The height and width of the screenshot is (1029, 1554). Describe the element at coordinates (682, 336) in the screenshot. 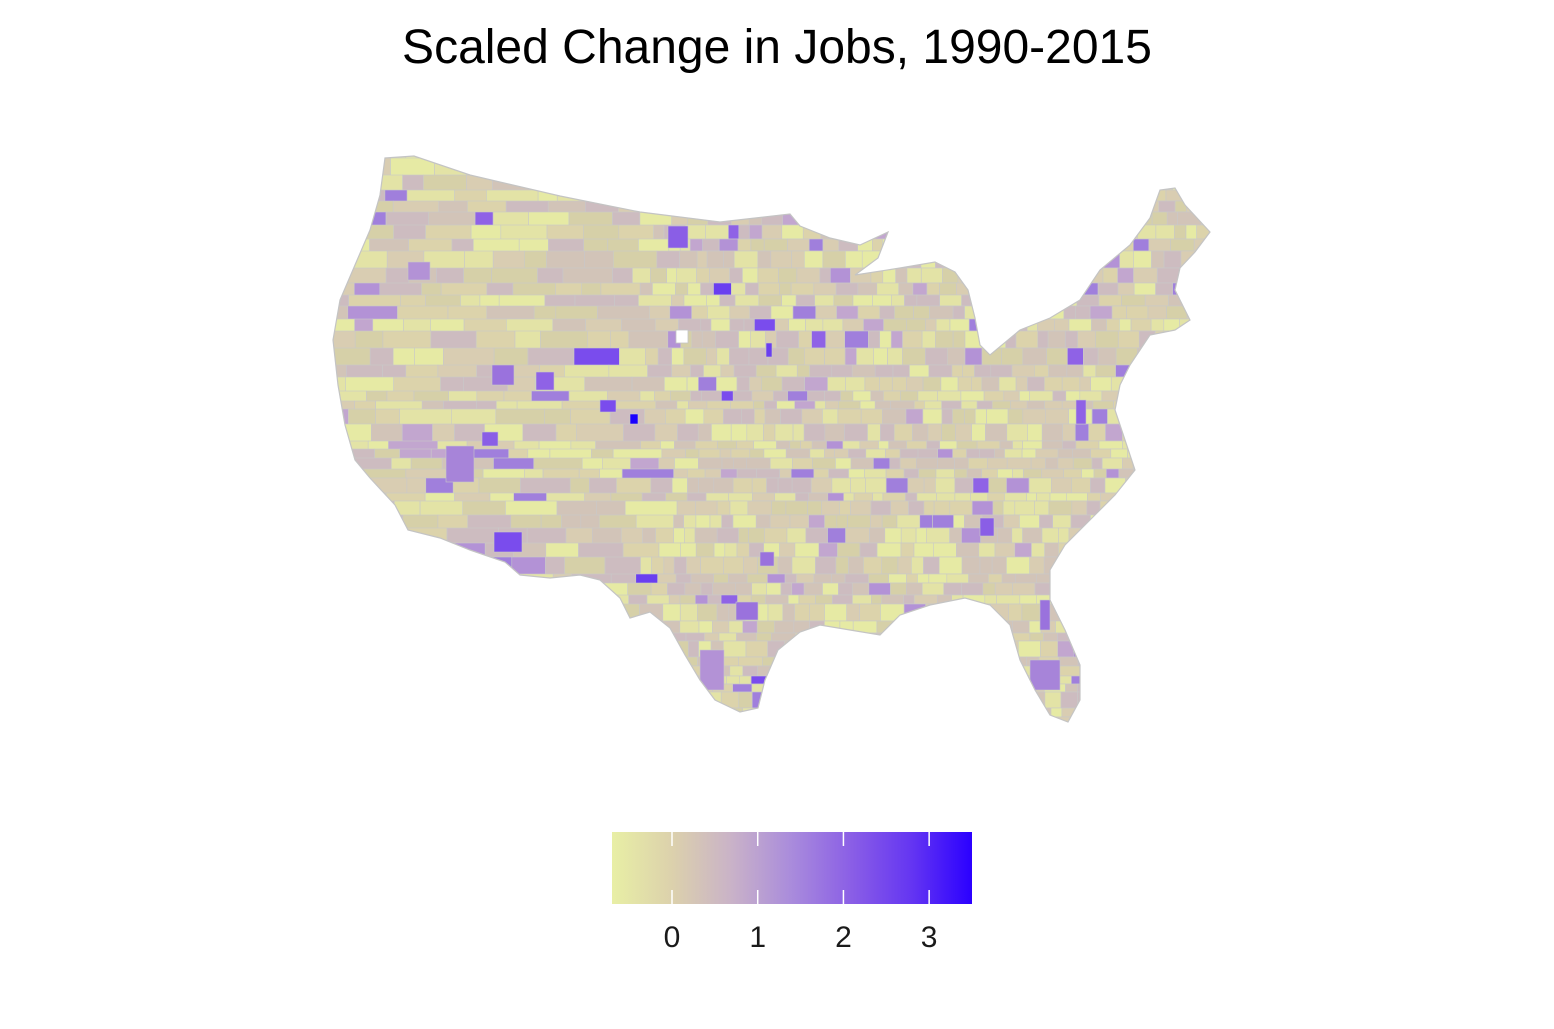

I see `missing-county` at that location.